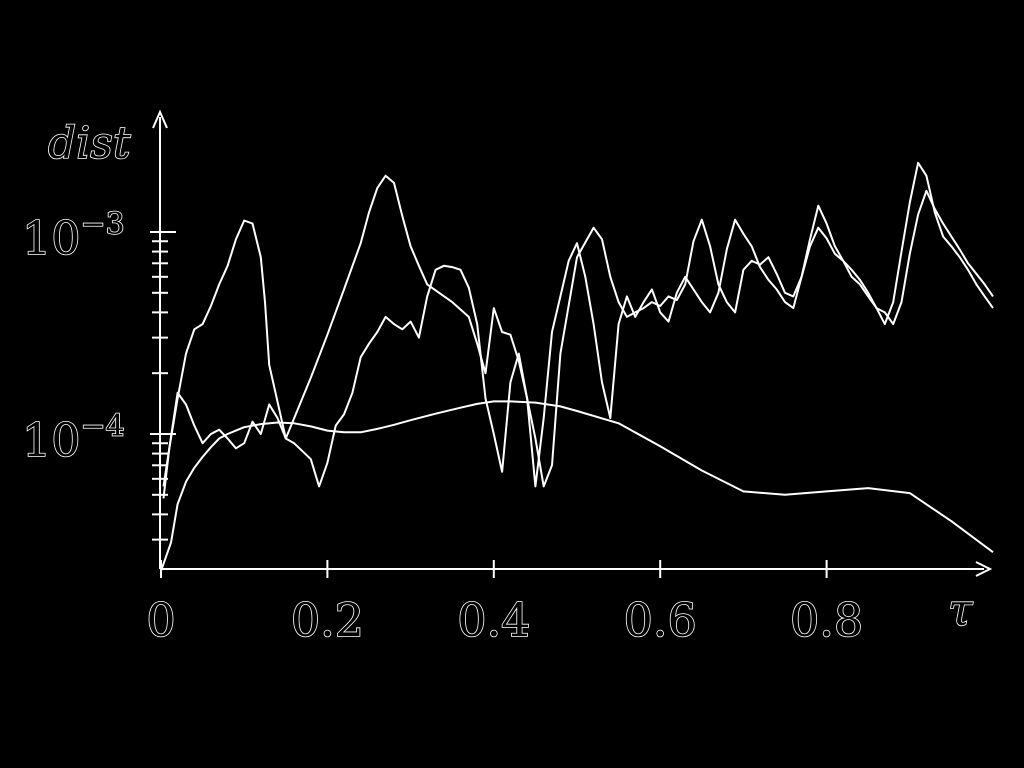 Image resolution: width=1024 pixels, height=768 pixels. I want to click on y-tick-label-1: 10⁻³, so click(73, 236).